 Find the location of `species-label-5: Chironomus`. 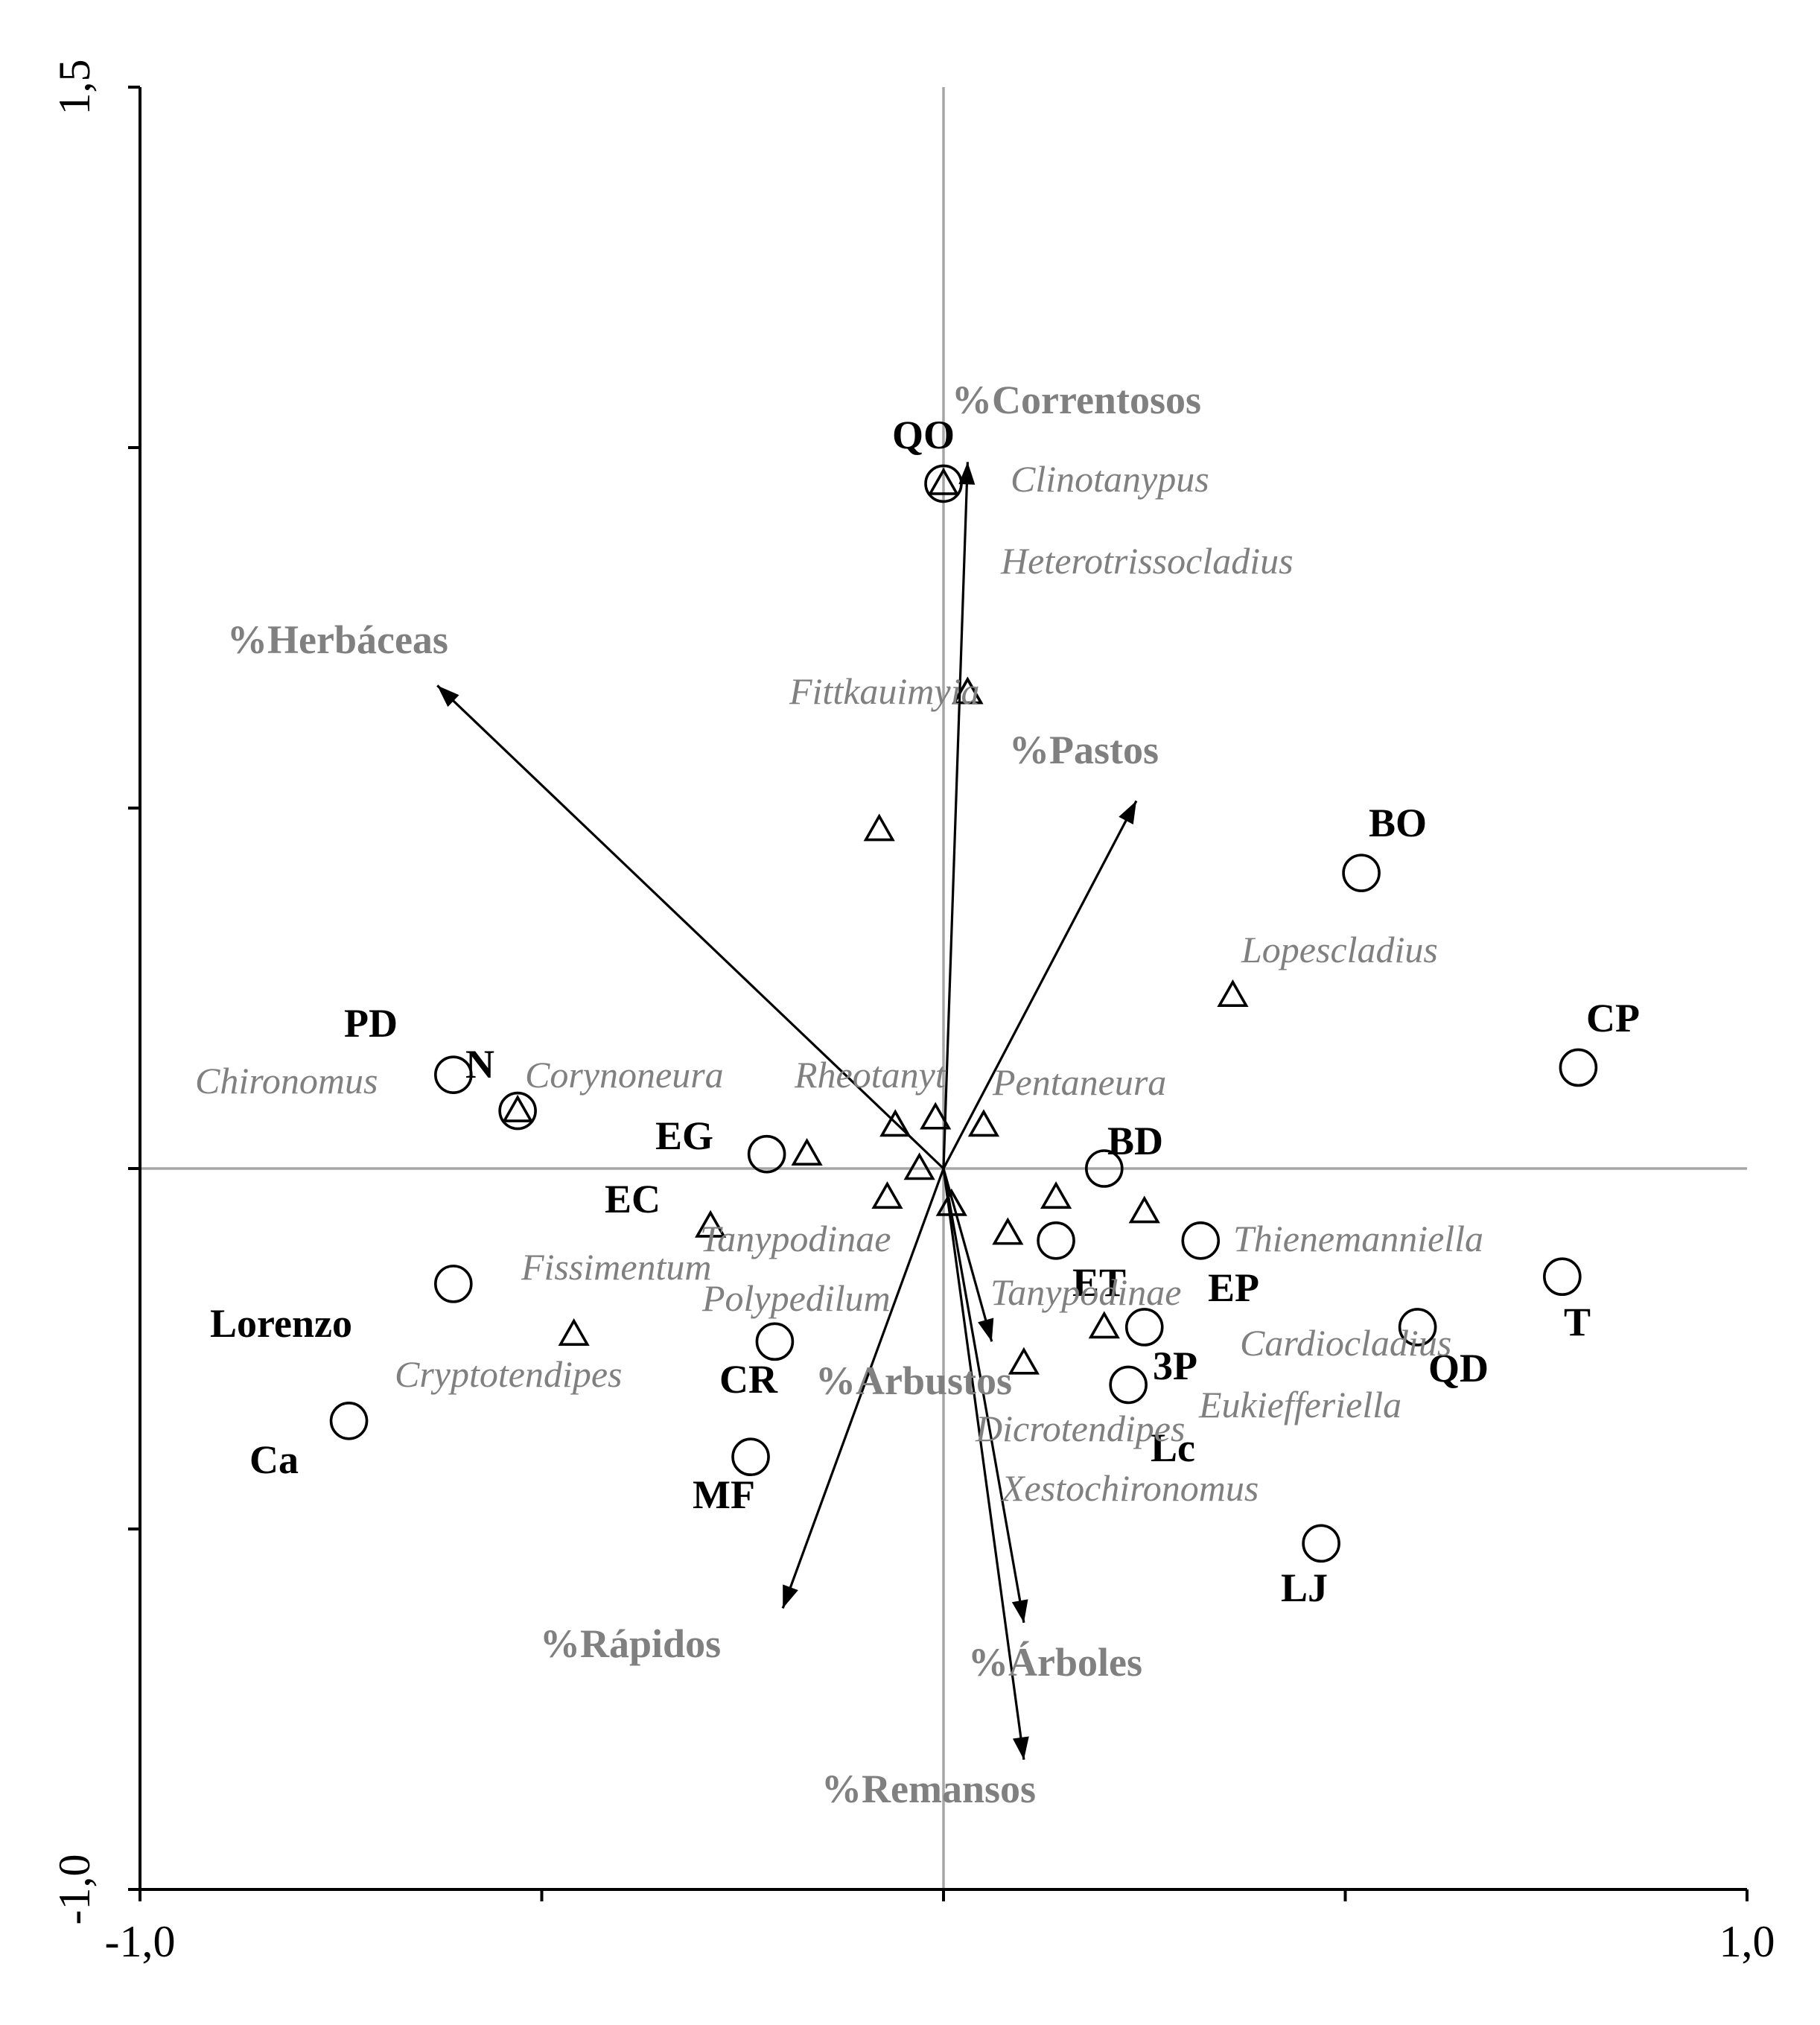

species-label-5: Chironomus is located at coordinates (286, 1081).